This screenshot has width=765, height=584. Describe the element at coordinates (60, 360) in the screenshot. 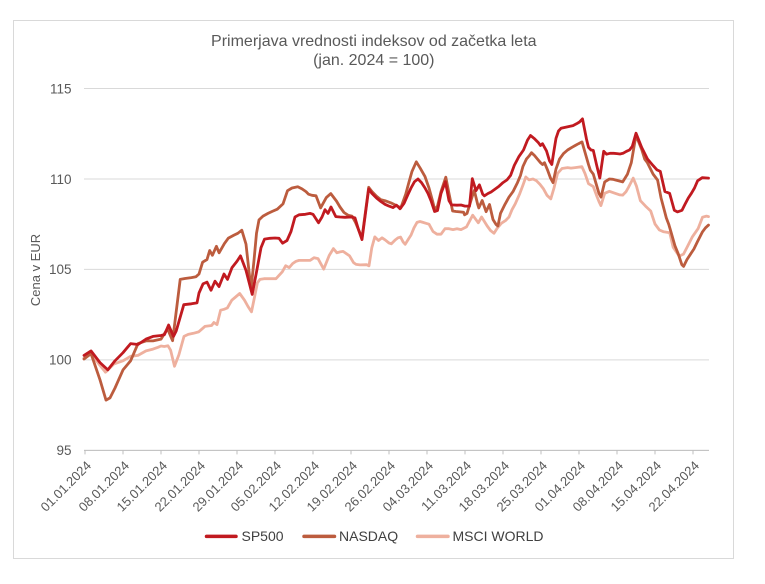

I see `svg-text: 100` at that location.